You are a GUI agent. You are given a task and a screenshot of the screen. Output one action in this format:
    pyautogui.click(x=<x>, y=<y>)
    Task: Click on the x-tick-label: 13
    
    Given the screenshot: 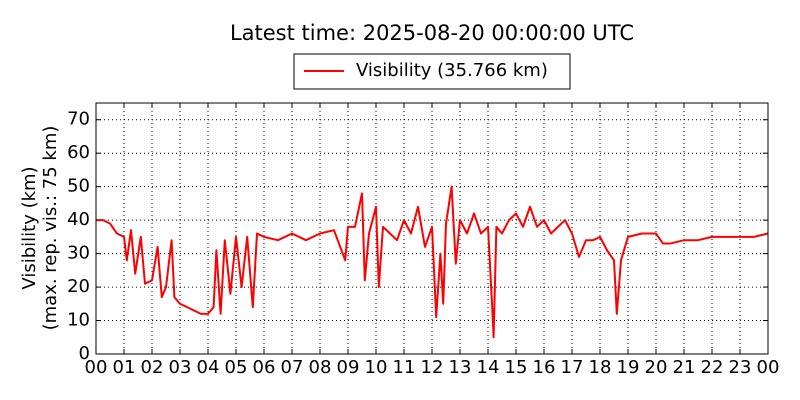 What is the action you would take?
    pyautogui.click(x=460, y=367)
    